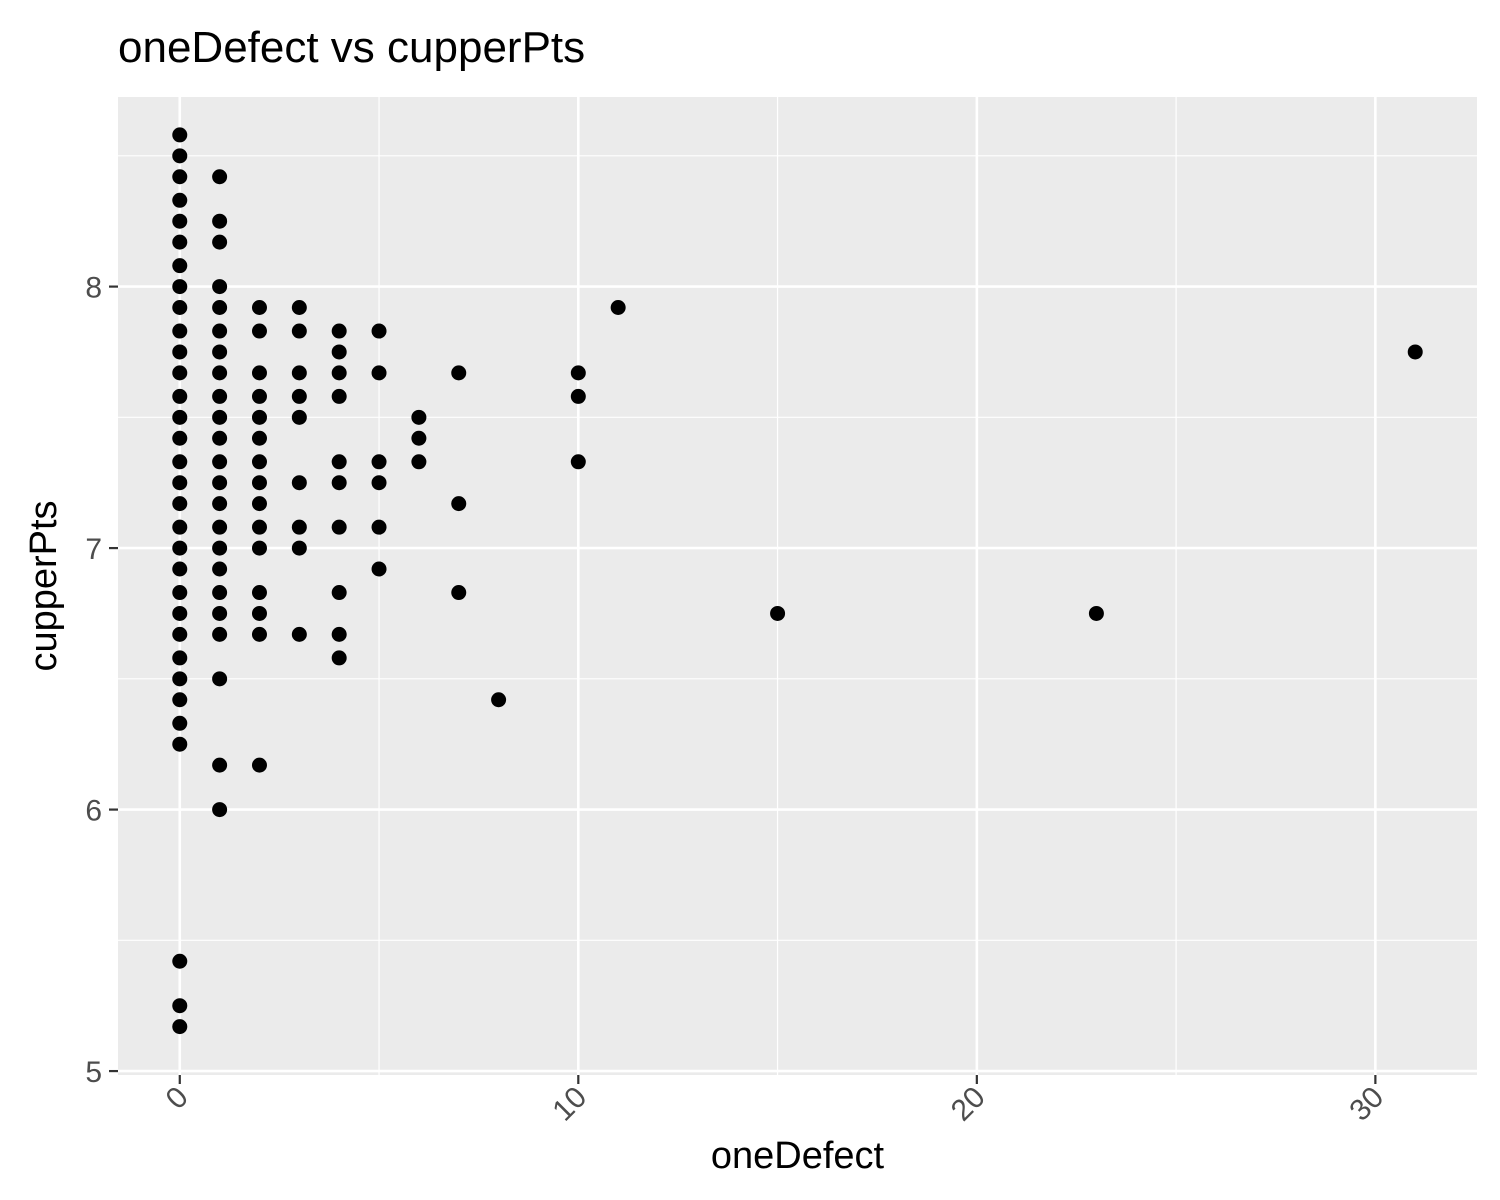 Image resolution: width=1500 pixels, height=1200 pixels. Describe the element at coordinates (44, 585) in the screenshot. I see `y-axis-title: cupperPts` at that location.